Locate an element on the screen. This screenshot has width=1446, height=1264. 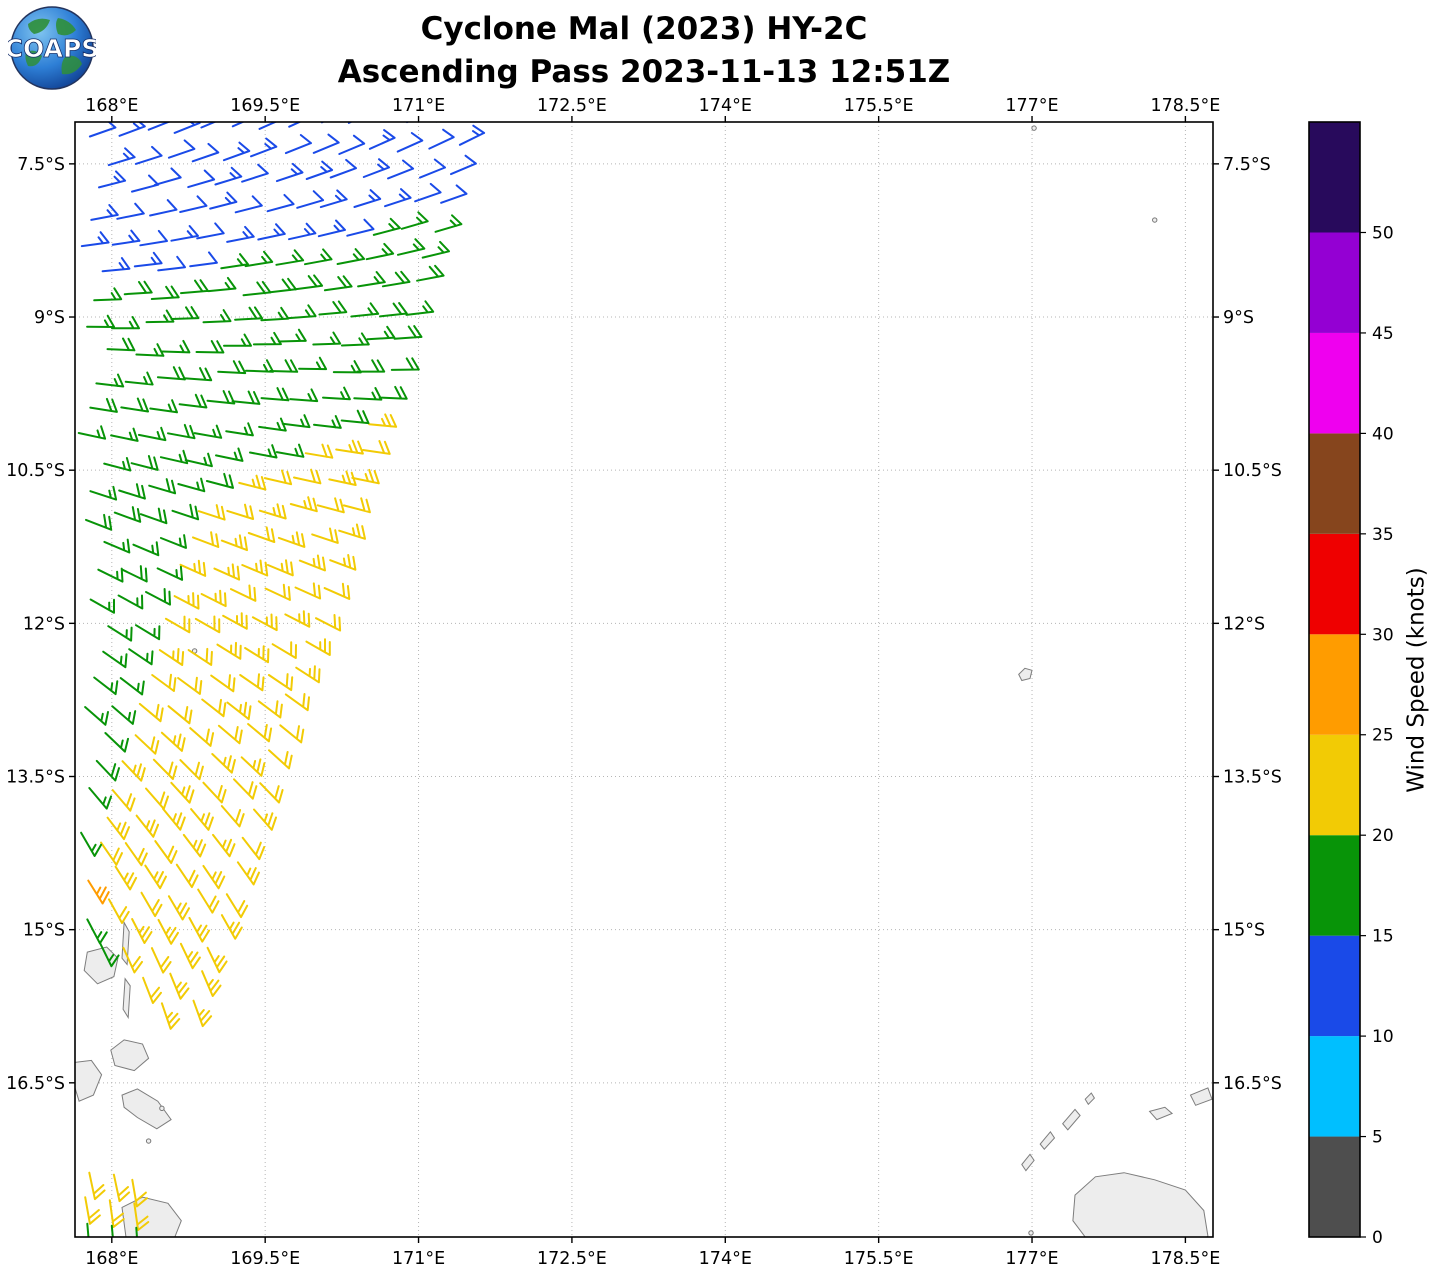
x-tick-label-top: 174°E is located at coordinates (725, 106).